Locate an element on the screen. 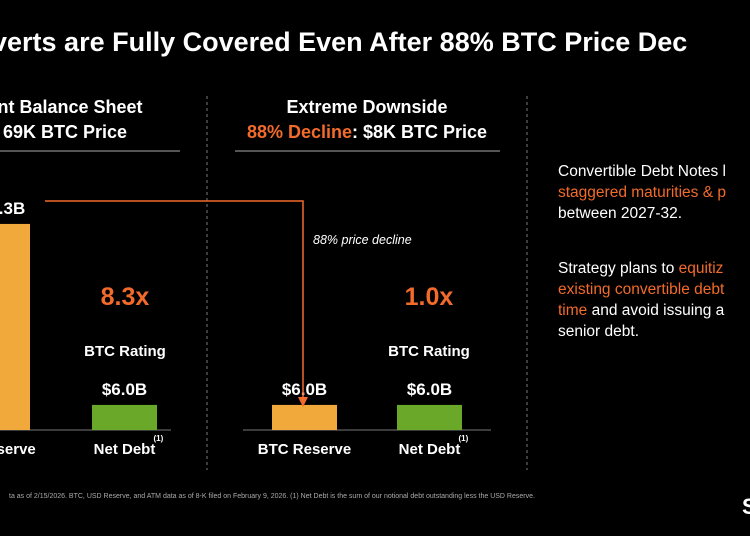 The height and width of the screenshot is (536, 750). text-segment: staggered maturities & p is located at coordinates (642, 192).